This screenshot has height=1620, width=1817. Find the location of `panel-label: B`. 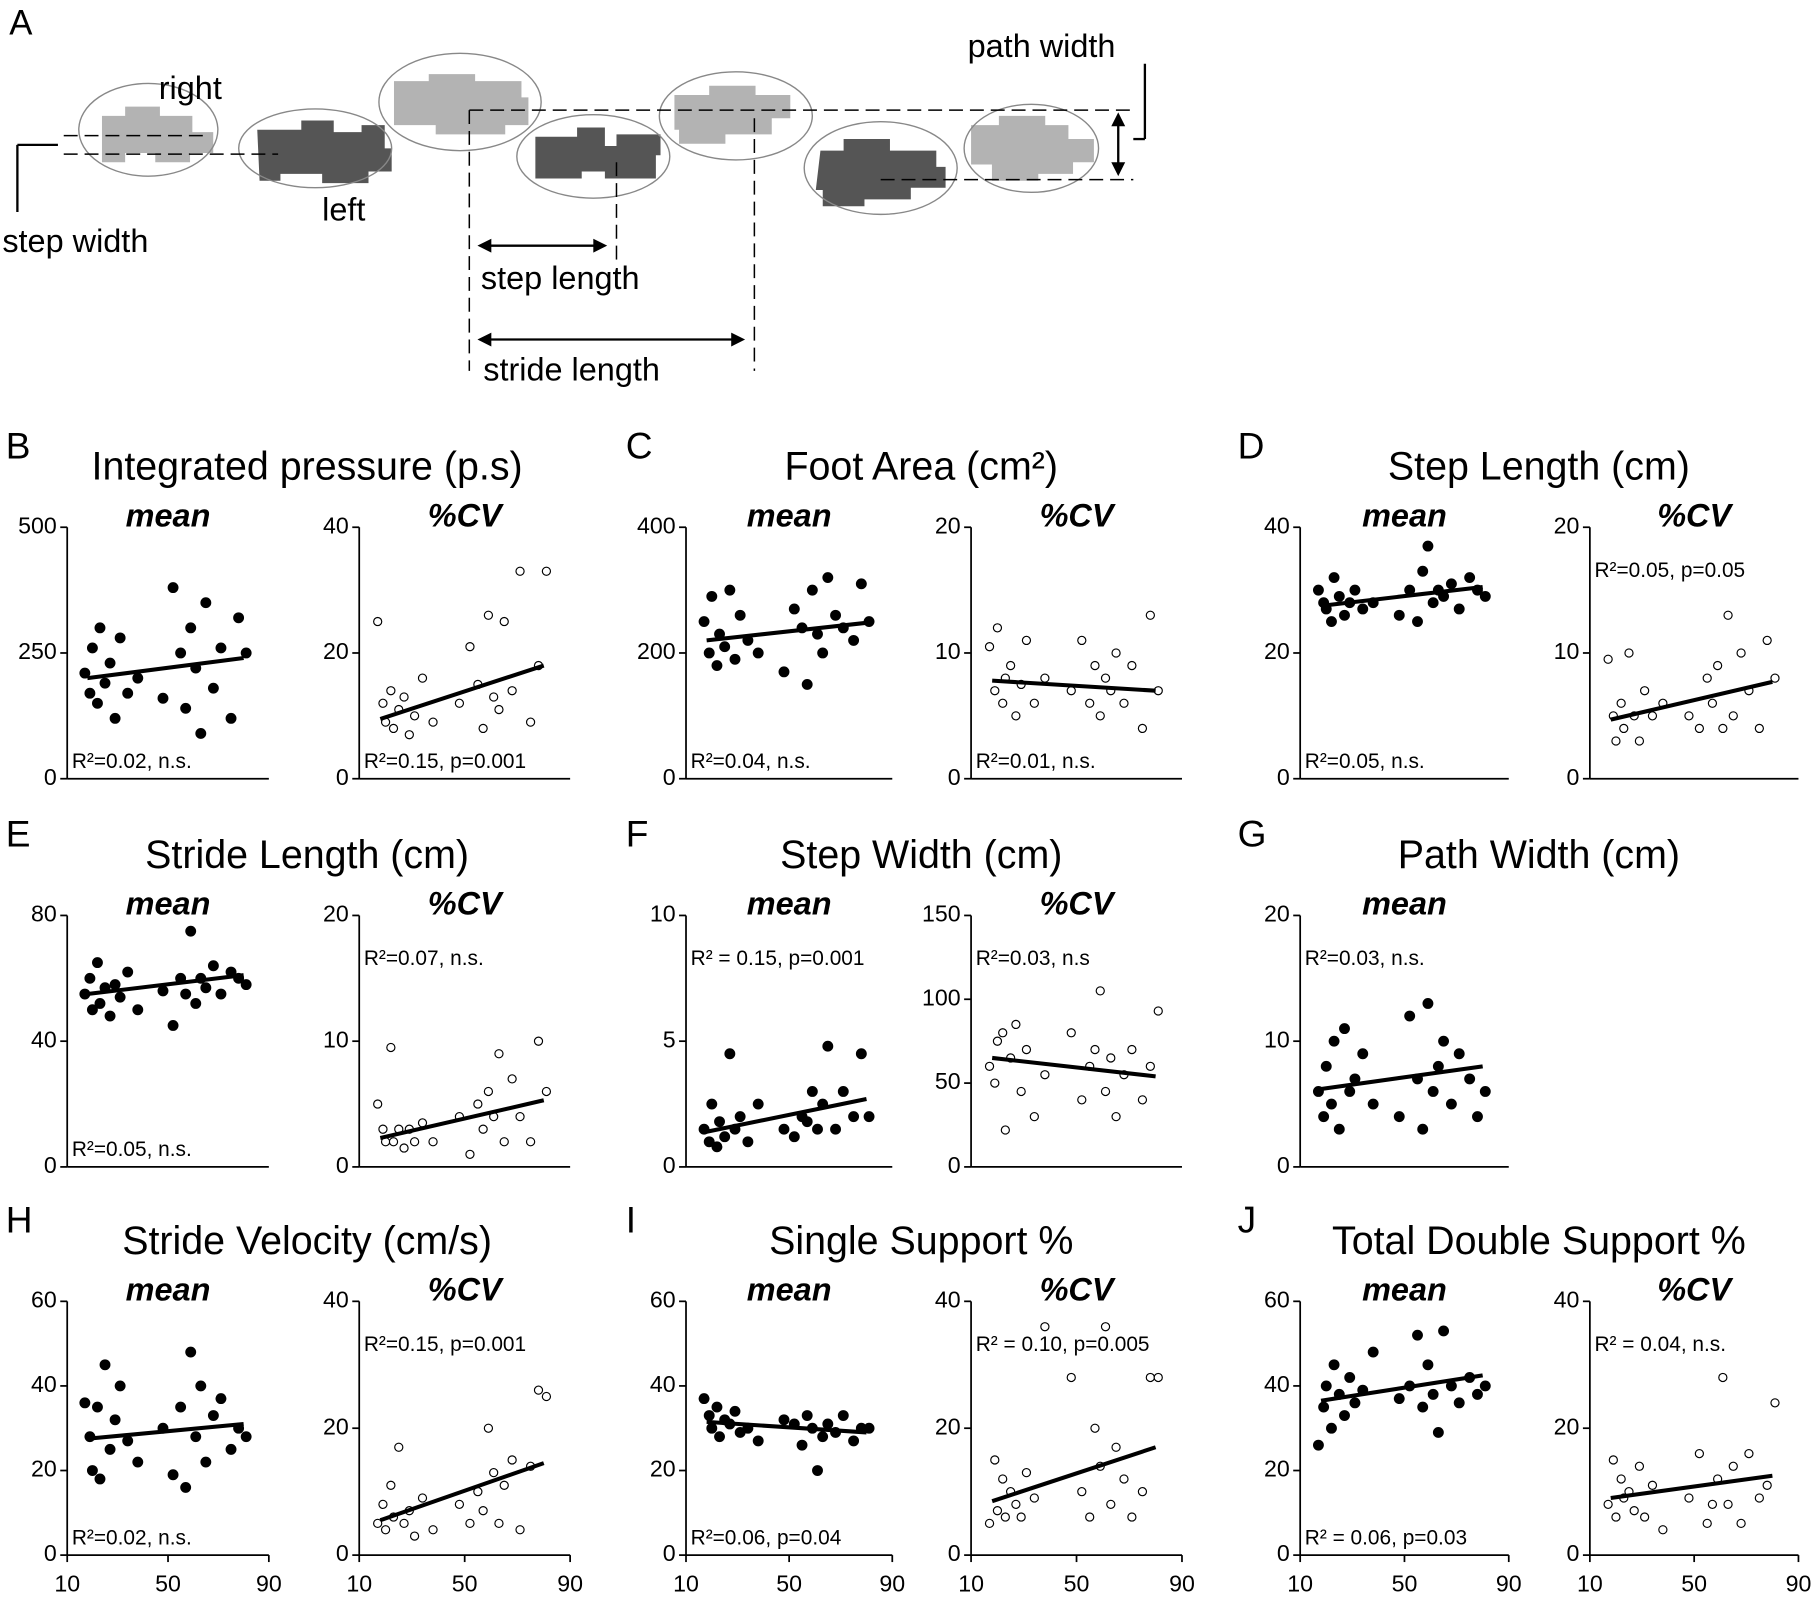

panel-label: B is located at coordinates (18, 445).